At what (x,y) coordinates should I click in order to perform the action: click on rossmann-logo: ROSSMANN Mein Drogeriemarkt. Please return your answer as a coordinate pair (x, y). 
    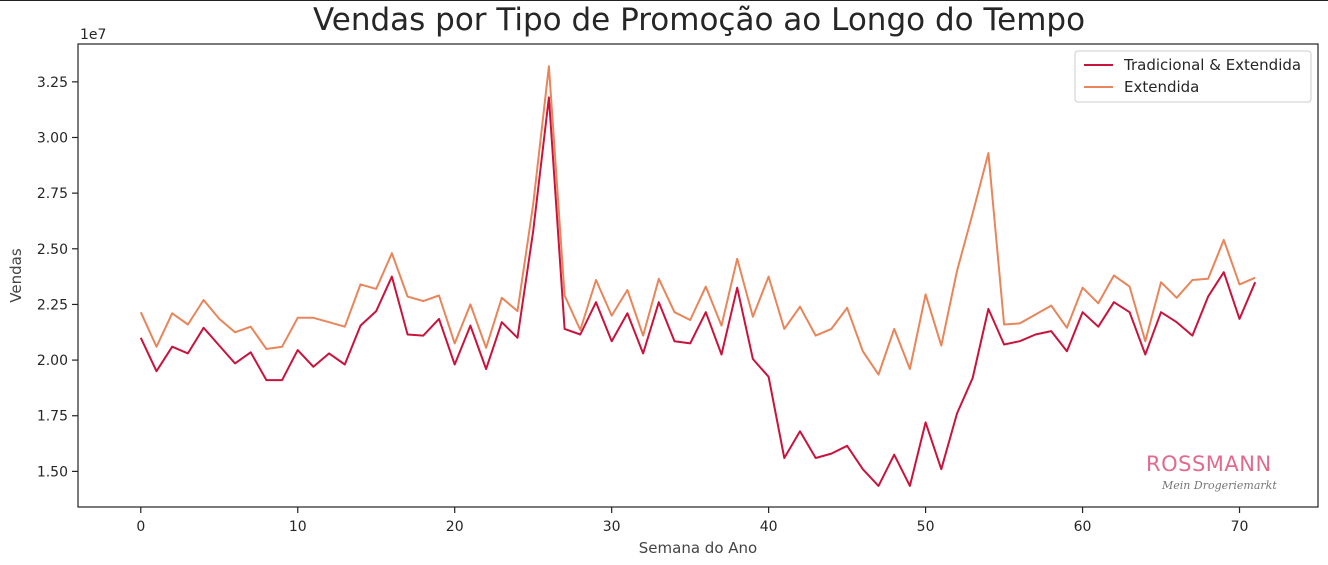
    Looking at the image, I should click on (1216, 474).